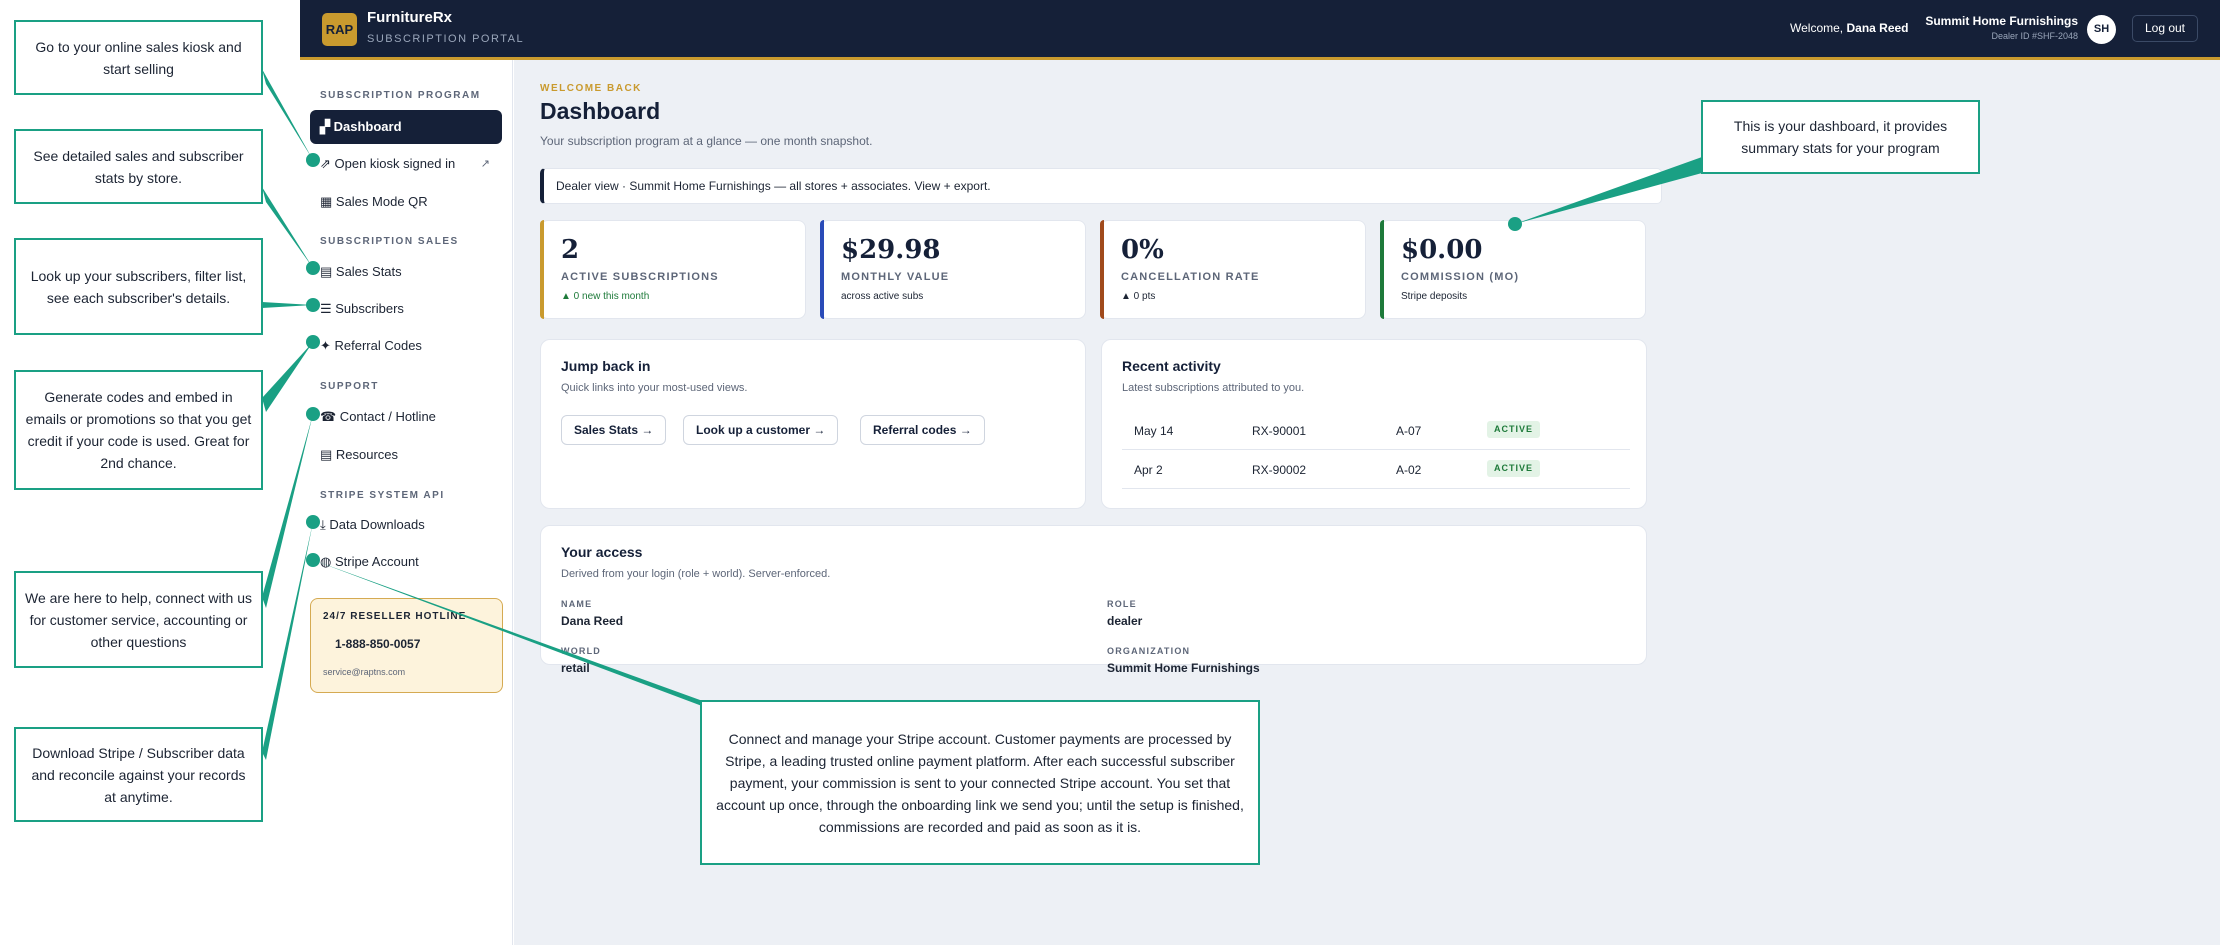  Describe the element at coordinates (389, 241) in the screenshot. I see `section-subscription-sales: SUBSCRIPTION SALES` at that location.